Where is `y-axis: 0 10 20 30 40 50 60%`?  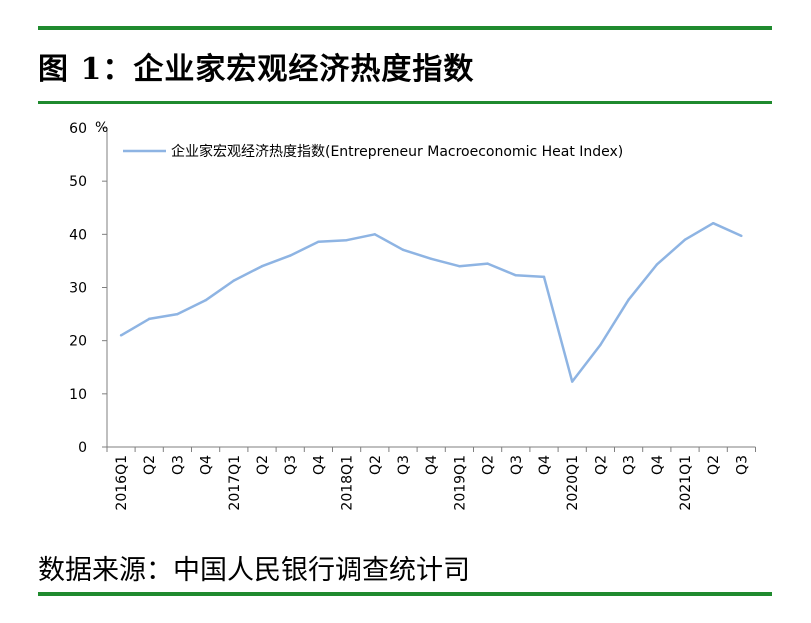 y-axis: 0 10 20 30 40 50 60% is located at coordinates (88, 288).